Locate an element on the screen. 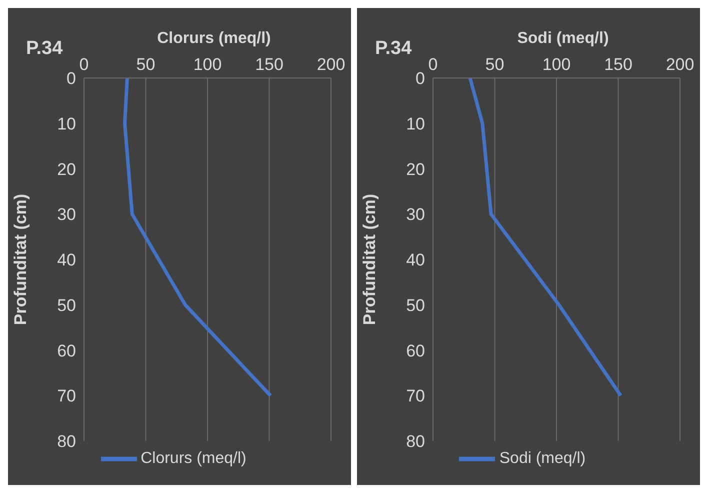 The height and width of the screenshot is (493, 706). x-axis-title: Clorurs (meq/l) is located at coordinates (214, 39).